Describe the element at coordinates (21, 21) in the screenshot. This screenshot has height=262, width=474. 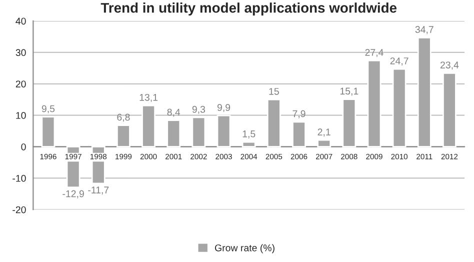
I see `y-tick-label: 40` at that location.